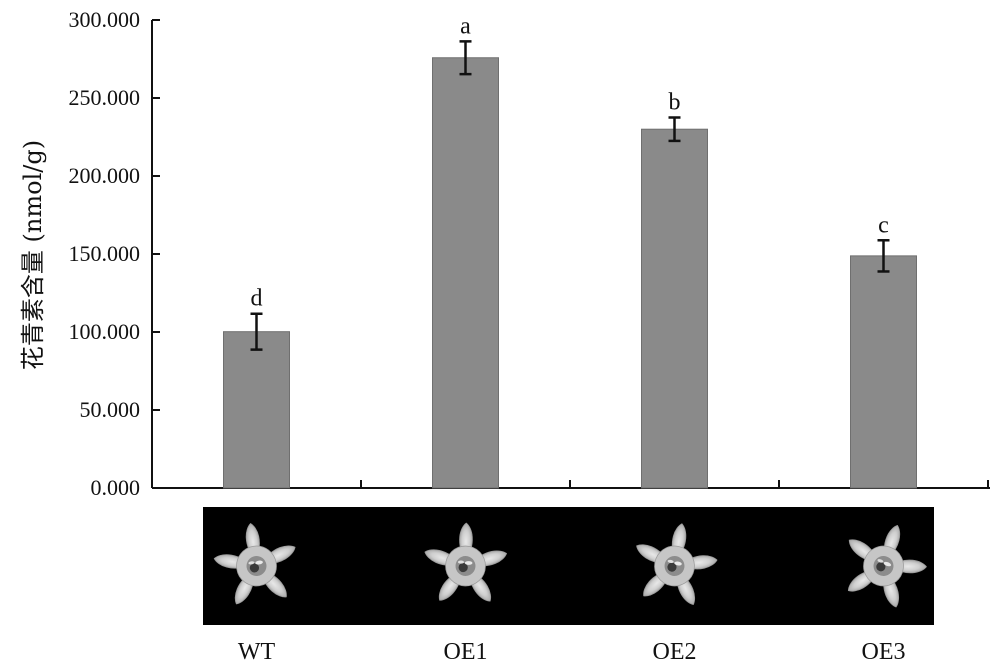 This screenshot has height=671, width=1000. Describe the element at coordinates (257, 652) in the screenshot. I see `category-label-wt: WT` at that location.